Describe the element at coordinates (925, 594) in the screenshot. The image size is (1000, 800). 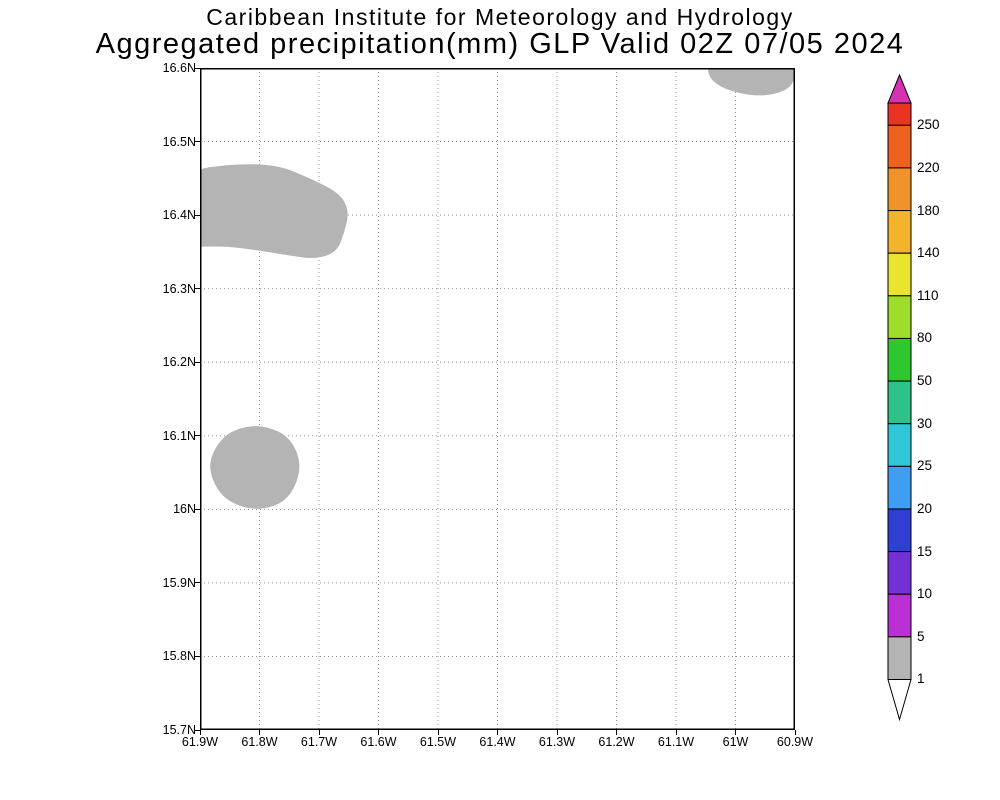
I see `colorbar-level-label: 10` at that location.